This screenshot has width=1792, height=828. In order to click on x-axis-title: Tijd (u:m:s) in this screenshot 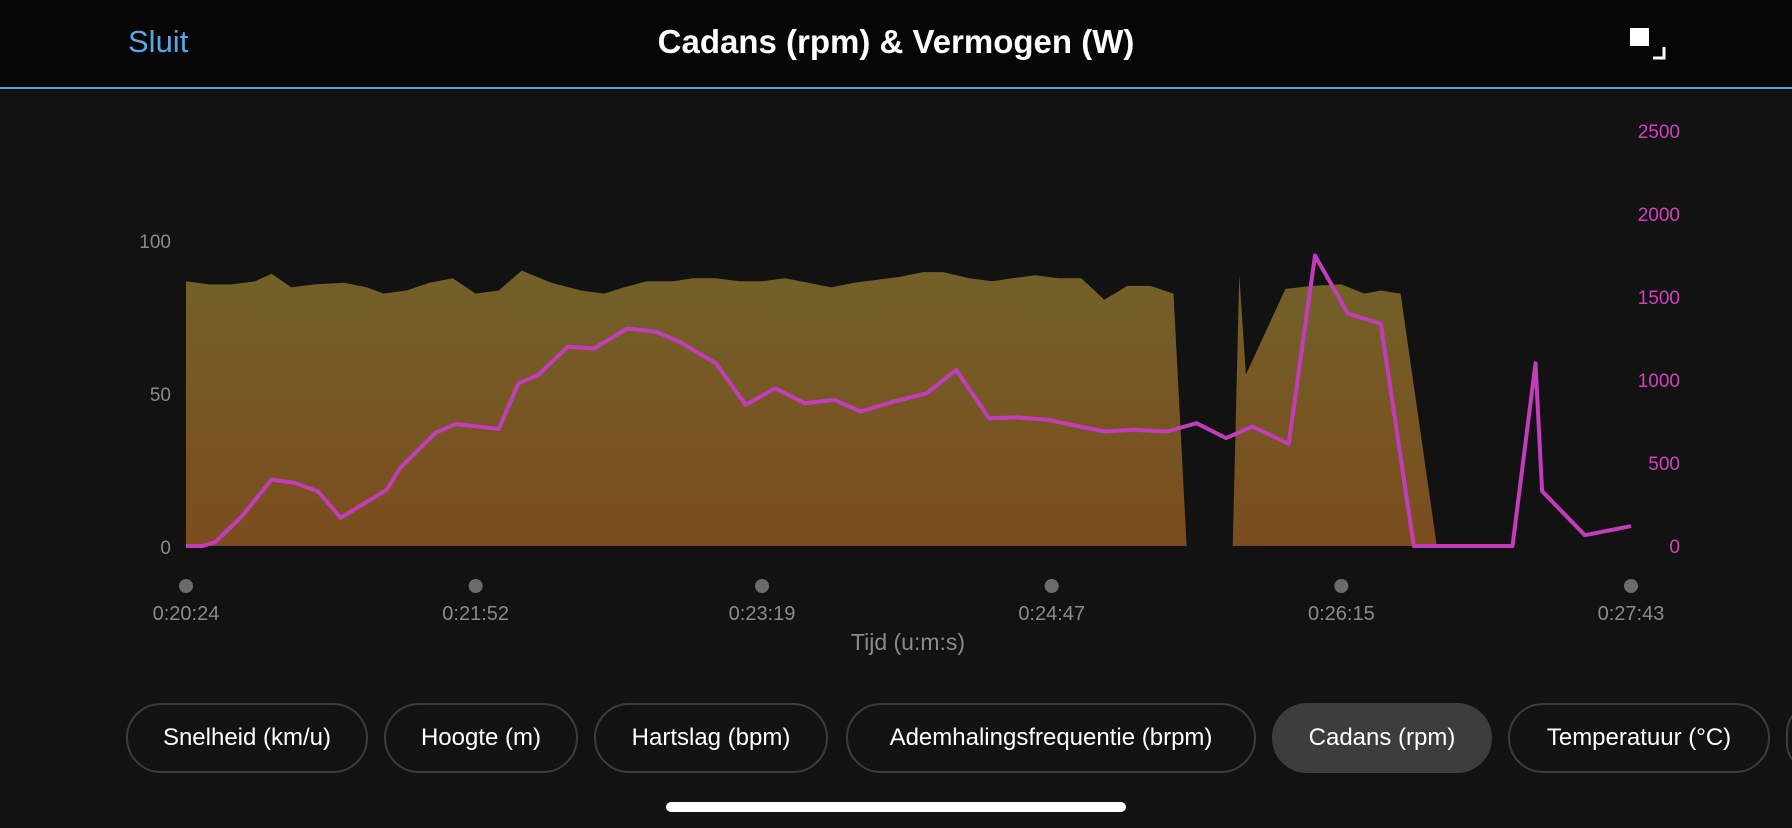, I will do `click(908, 642)`.